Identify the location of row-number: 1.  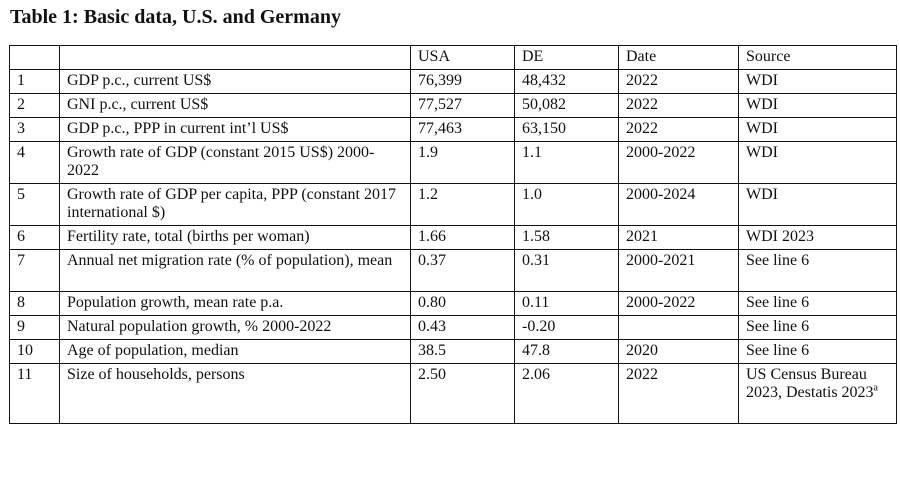
(34, 81).